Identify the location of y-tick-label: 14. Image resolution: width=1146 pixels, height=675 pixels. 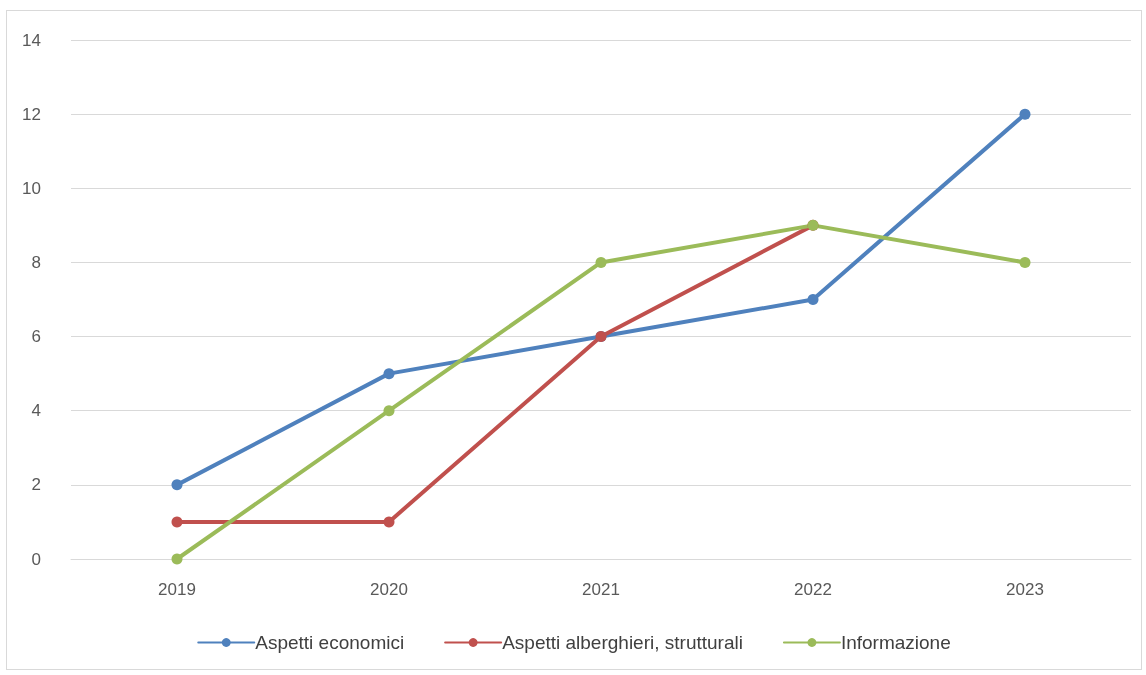
(31, 40).